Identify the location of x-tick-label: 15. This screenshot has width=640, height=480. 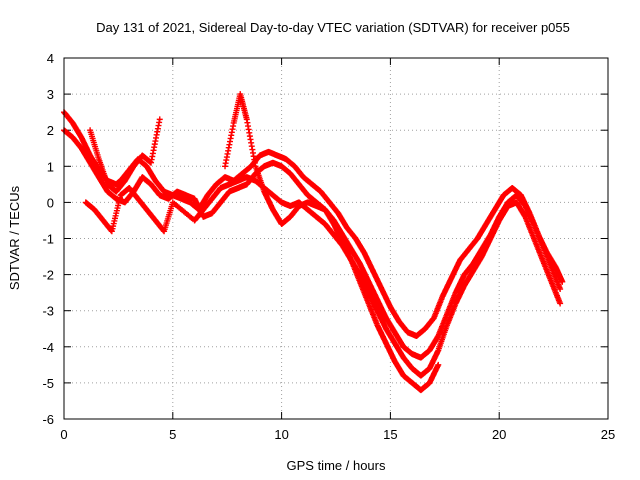
(390, 434).